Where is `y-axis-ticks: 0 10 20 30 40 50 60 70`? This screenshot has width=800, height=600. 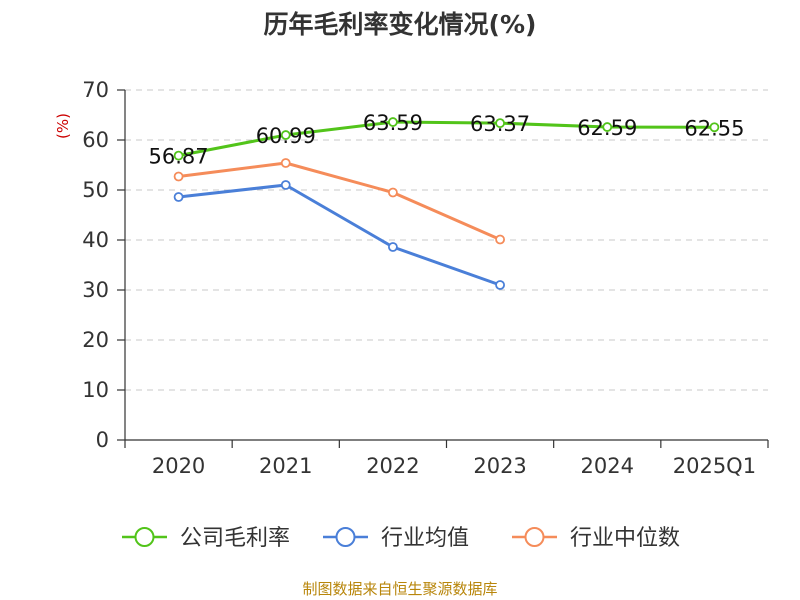
y-axis-ticks: 0 10 20 30 40 50 60 70 is located at coordinates (103, 265).